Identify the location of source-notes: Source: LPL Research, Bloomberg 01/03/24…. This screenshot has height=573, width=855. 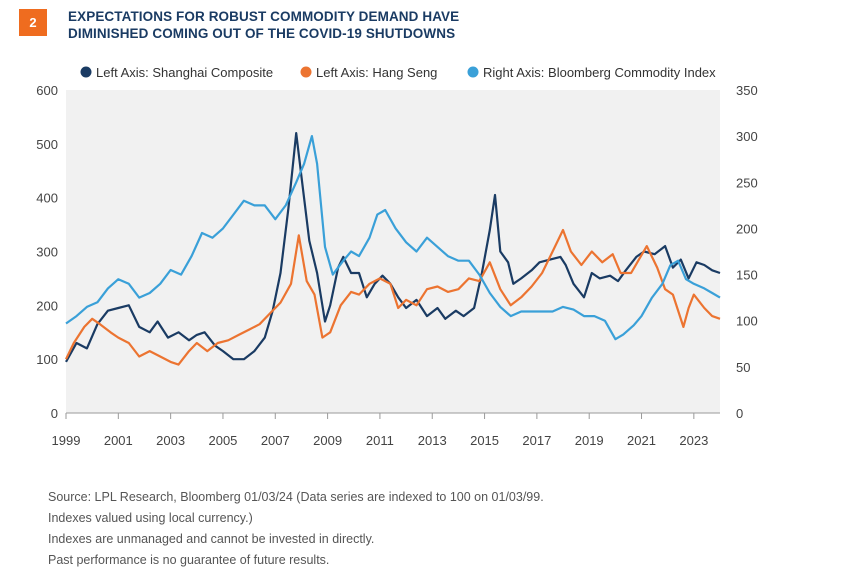
(296, 529).